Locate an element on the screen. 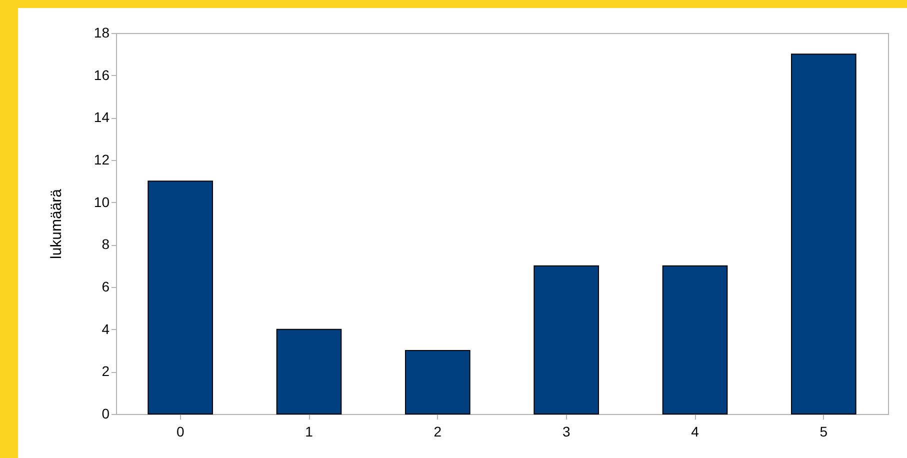 This screenshot has height=458, width=907. x-tick-label: 1 is located at coordinates (309, 432).